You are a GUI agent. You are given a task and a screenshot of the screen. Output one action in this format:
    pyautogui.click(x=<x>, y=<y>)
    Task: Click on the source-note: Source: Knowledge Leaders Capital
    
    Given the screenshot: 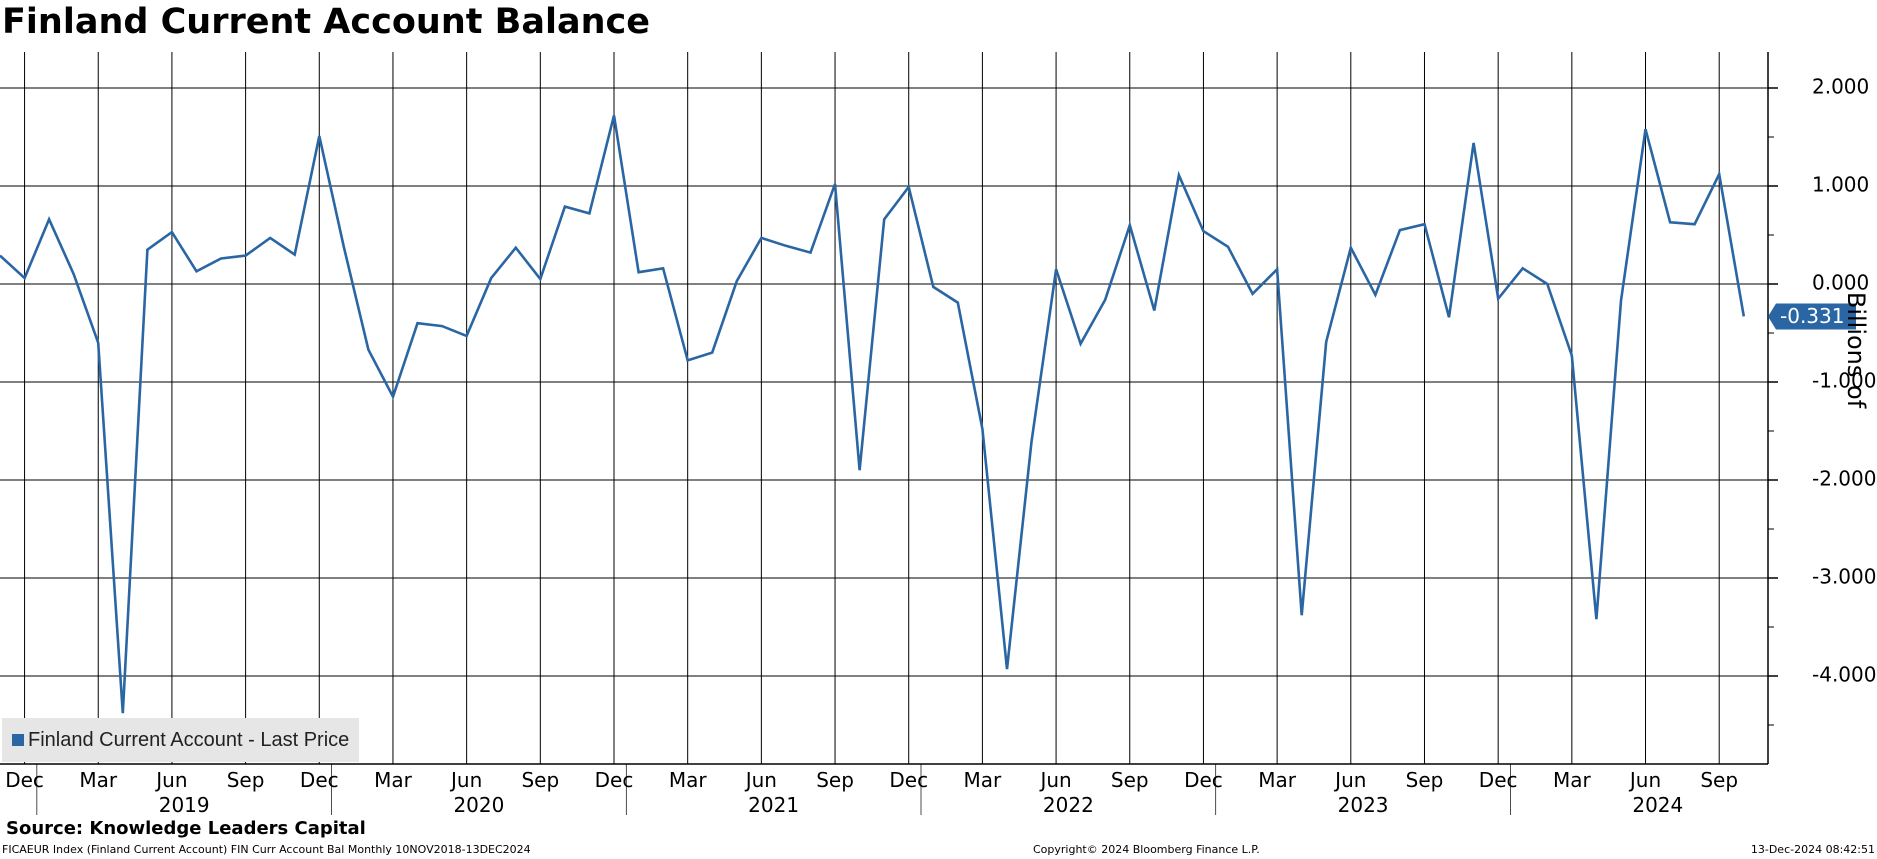 What is the action you would take?
    pyautogui.click(x=186, y=828)
    